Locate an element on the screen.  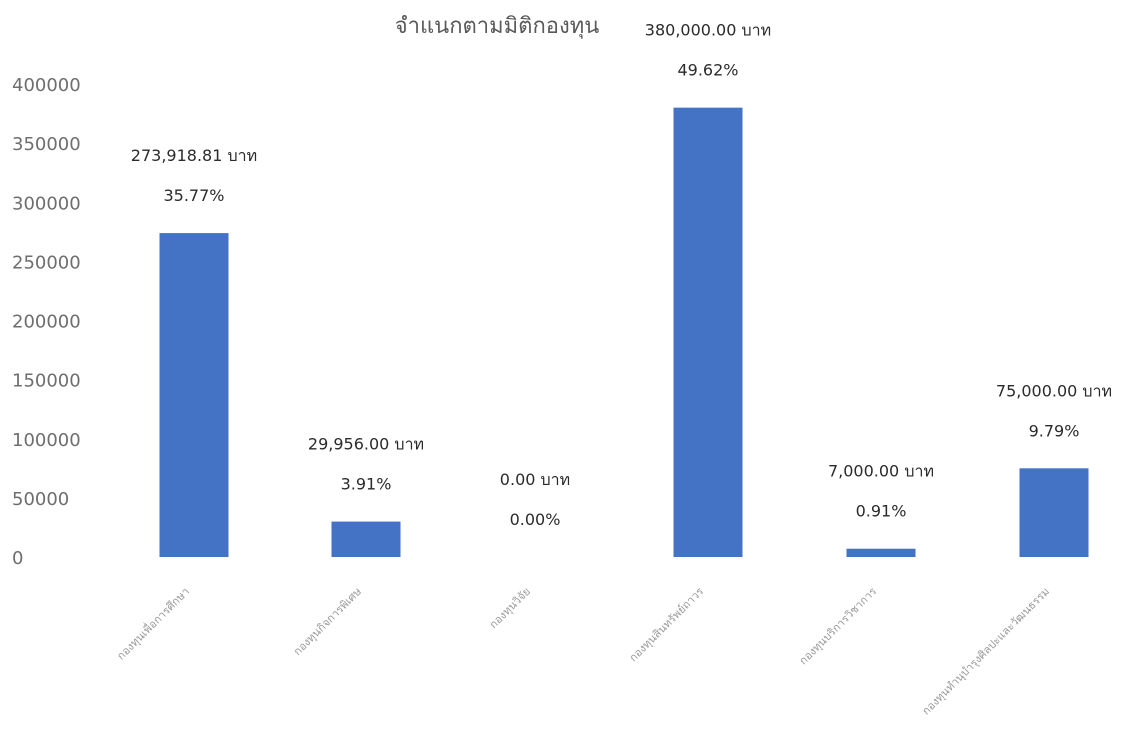
value-label: 7,000.00 บาท is located at coordinates (881, 471).